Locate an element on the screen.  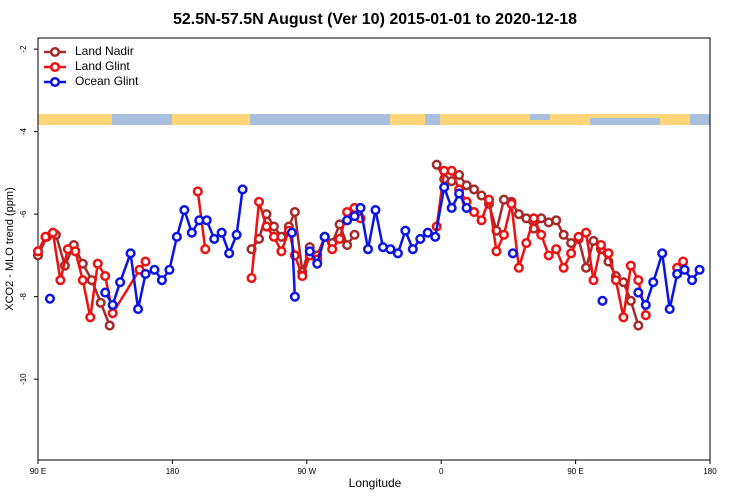
legend-label: Land Glint is located at coordinates (102, 66).